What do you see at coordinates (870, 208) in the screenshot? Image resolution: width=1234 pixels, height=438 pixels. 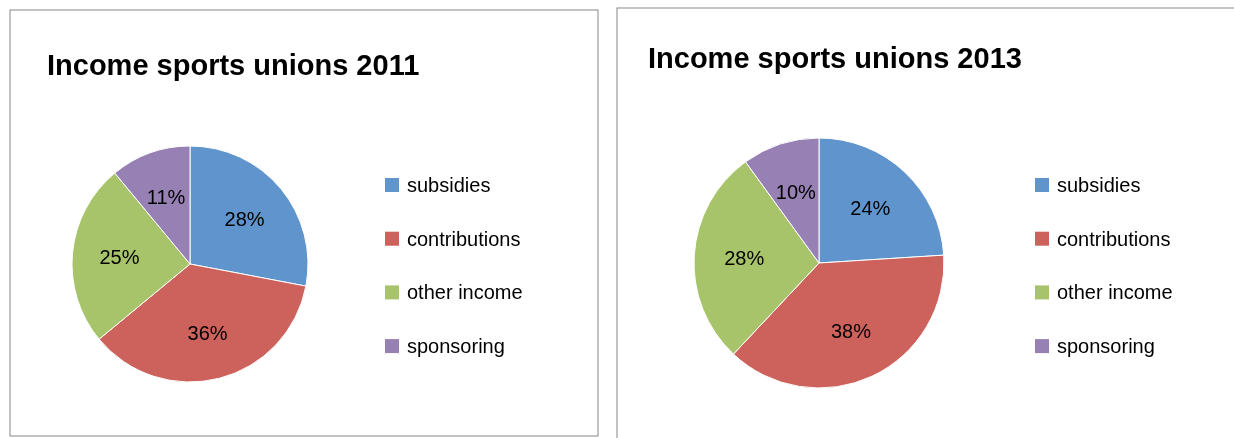 I see `data-label: 24%` at bounding box center [870, 208].